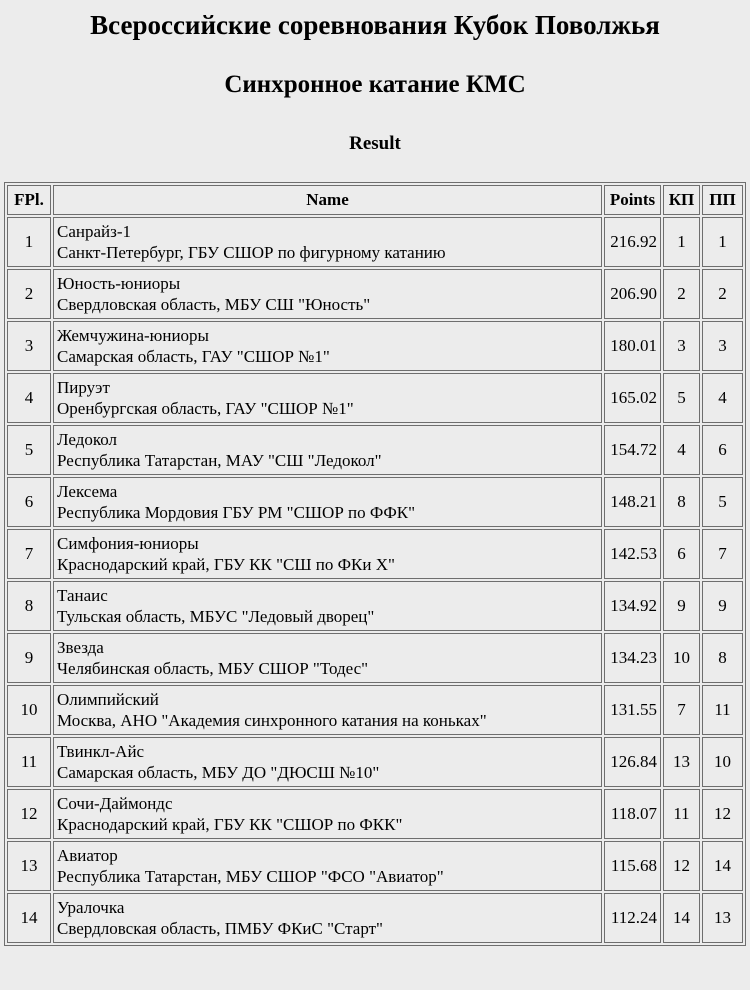 This screenshot has width=750, height=990. Describe the element at coordinates (219, 460) in the screenshot. I see `team-club: Республика Татарстан, МАУ "СШ "Ледокол"` at that location.